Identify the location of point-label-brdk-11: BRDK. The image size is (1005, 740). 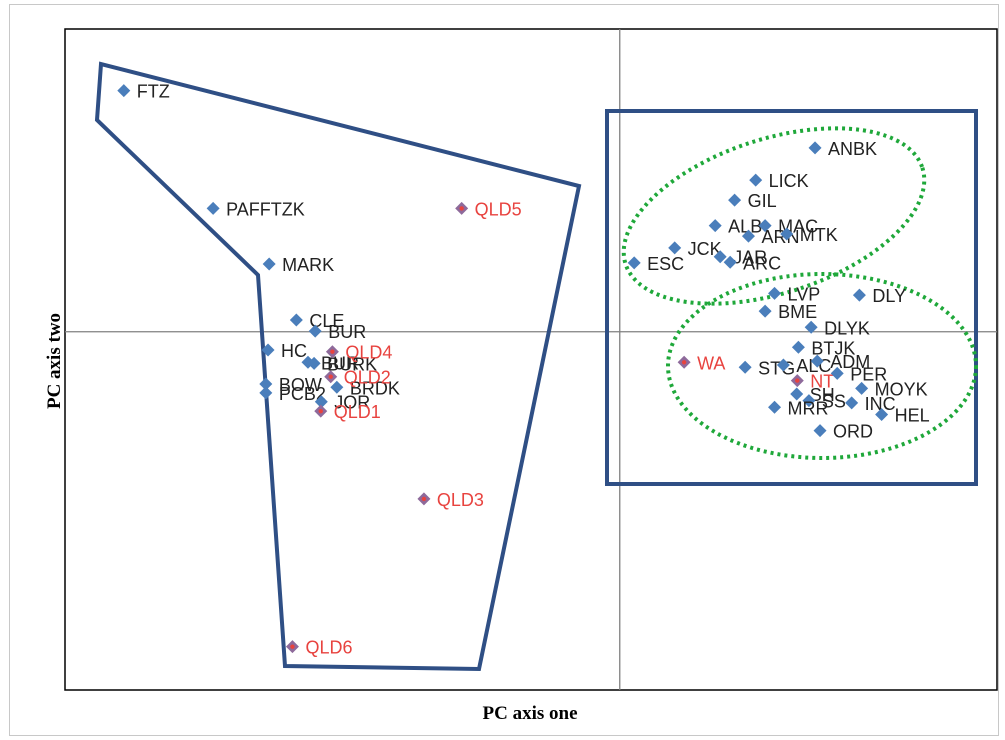
(375, 388).